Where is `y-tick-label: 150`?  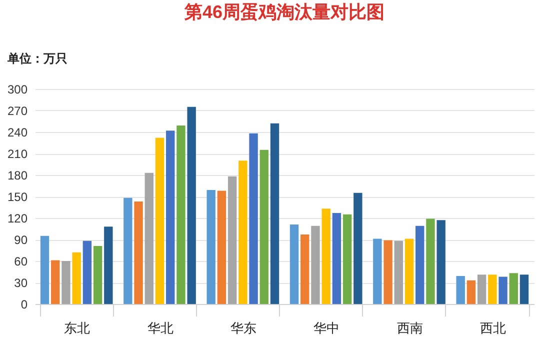 y-tick-label: 150 is located at coordinates (17, 197).